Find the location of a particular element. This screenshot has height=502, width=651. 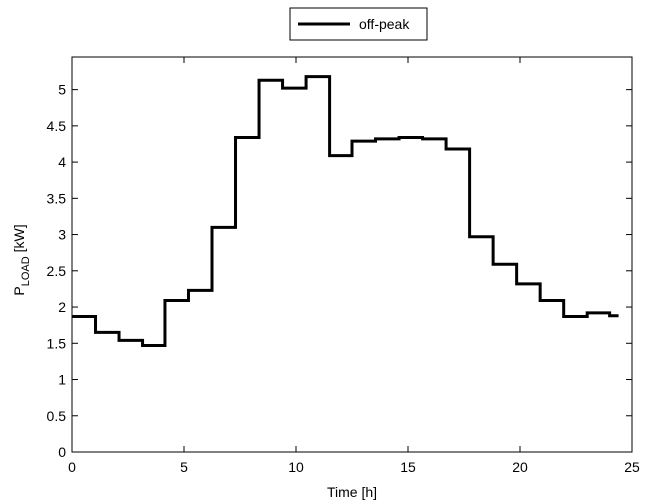

x-tick-label: 0 is located at coordinates (72, 467).